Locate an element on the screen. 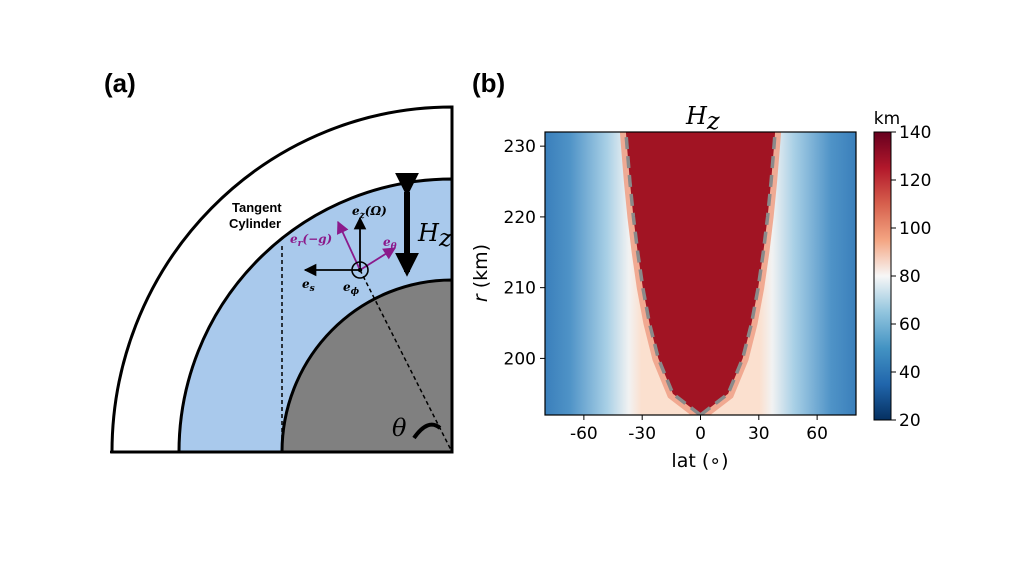  colorbar is located at coordinates (882, 276).